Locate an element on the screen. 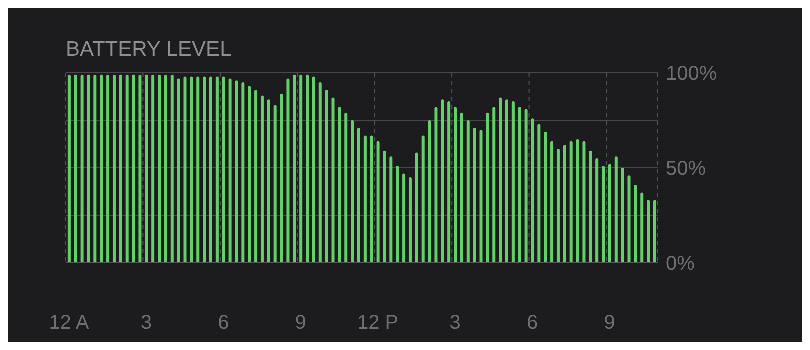 This screenshot has height=350, width=810. x-tick-label: 12 A is located at coordinates (69, 323).